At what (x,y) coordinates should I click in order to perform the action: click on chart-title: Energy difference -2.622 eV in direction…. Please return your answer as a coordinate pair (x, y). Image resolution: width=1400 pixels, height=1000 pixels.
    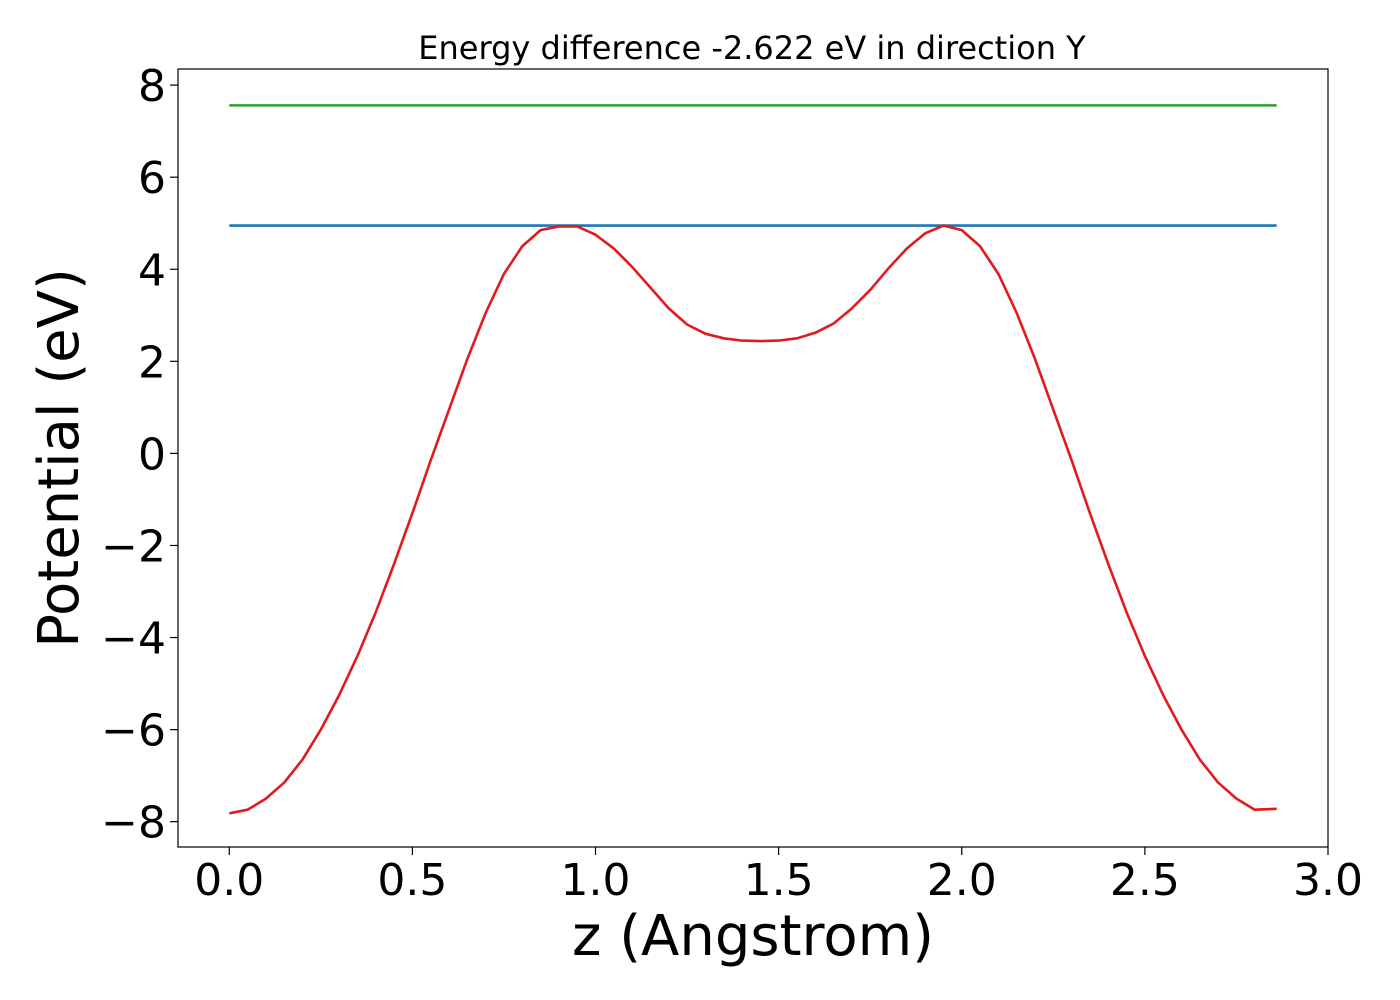
    Looking at the image, I should click on (752, 48).